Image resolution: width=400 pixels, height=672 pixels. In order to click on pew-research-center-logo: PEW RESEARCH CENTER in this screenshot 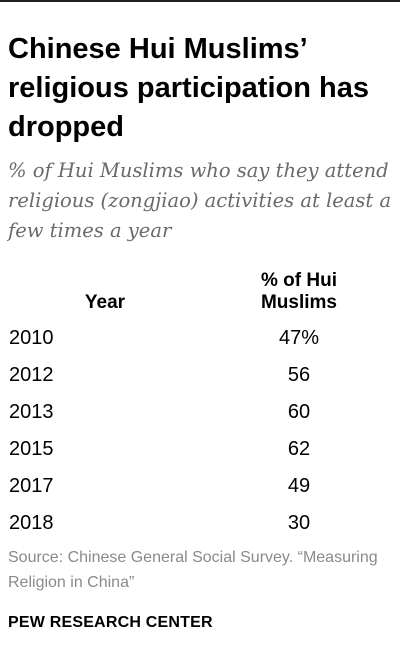, I will do `click(110, 622)`.